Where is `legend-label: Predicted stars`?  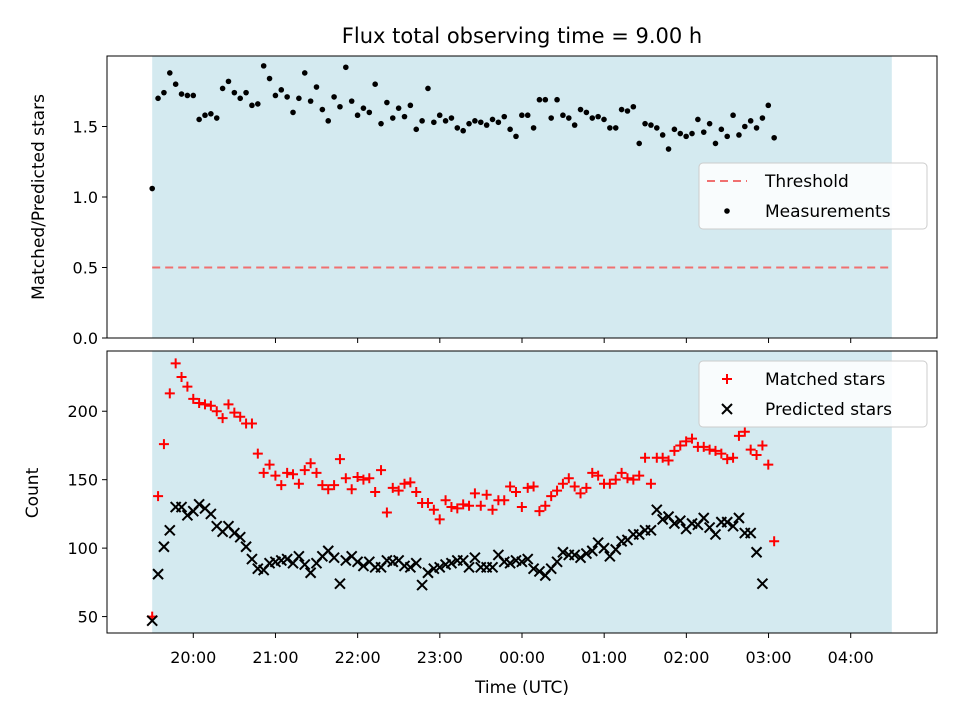
legend-label: Predicted stars is located at coordinates (828, 410).